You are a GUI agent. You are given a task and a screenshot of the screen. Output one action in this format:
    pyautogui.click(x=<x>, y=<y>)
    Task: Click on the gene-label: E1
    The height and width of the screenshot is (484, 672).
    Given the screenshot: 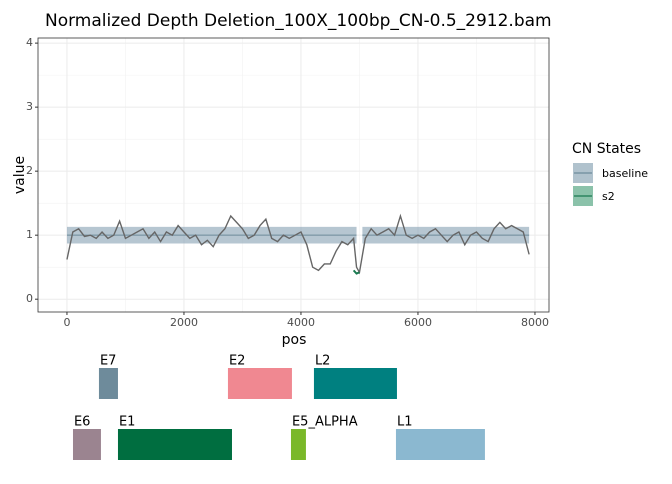 What is the action you would take?
    pyautogui.click(x=127, y=422)
    